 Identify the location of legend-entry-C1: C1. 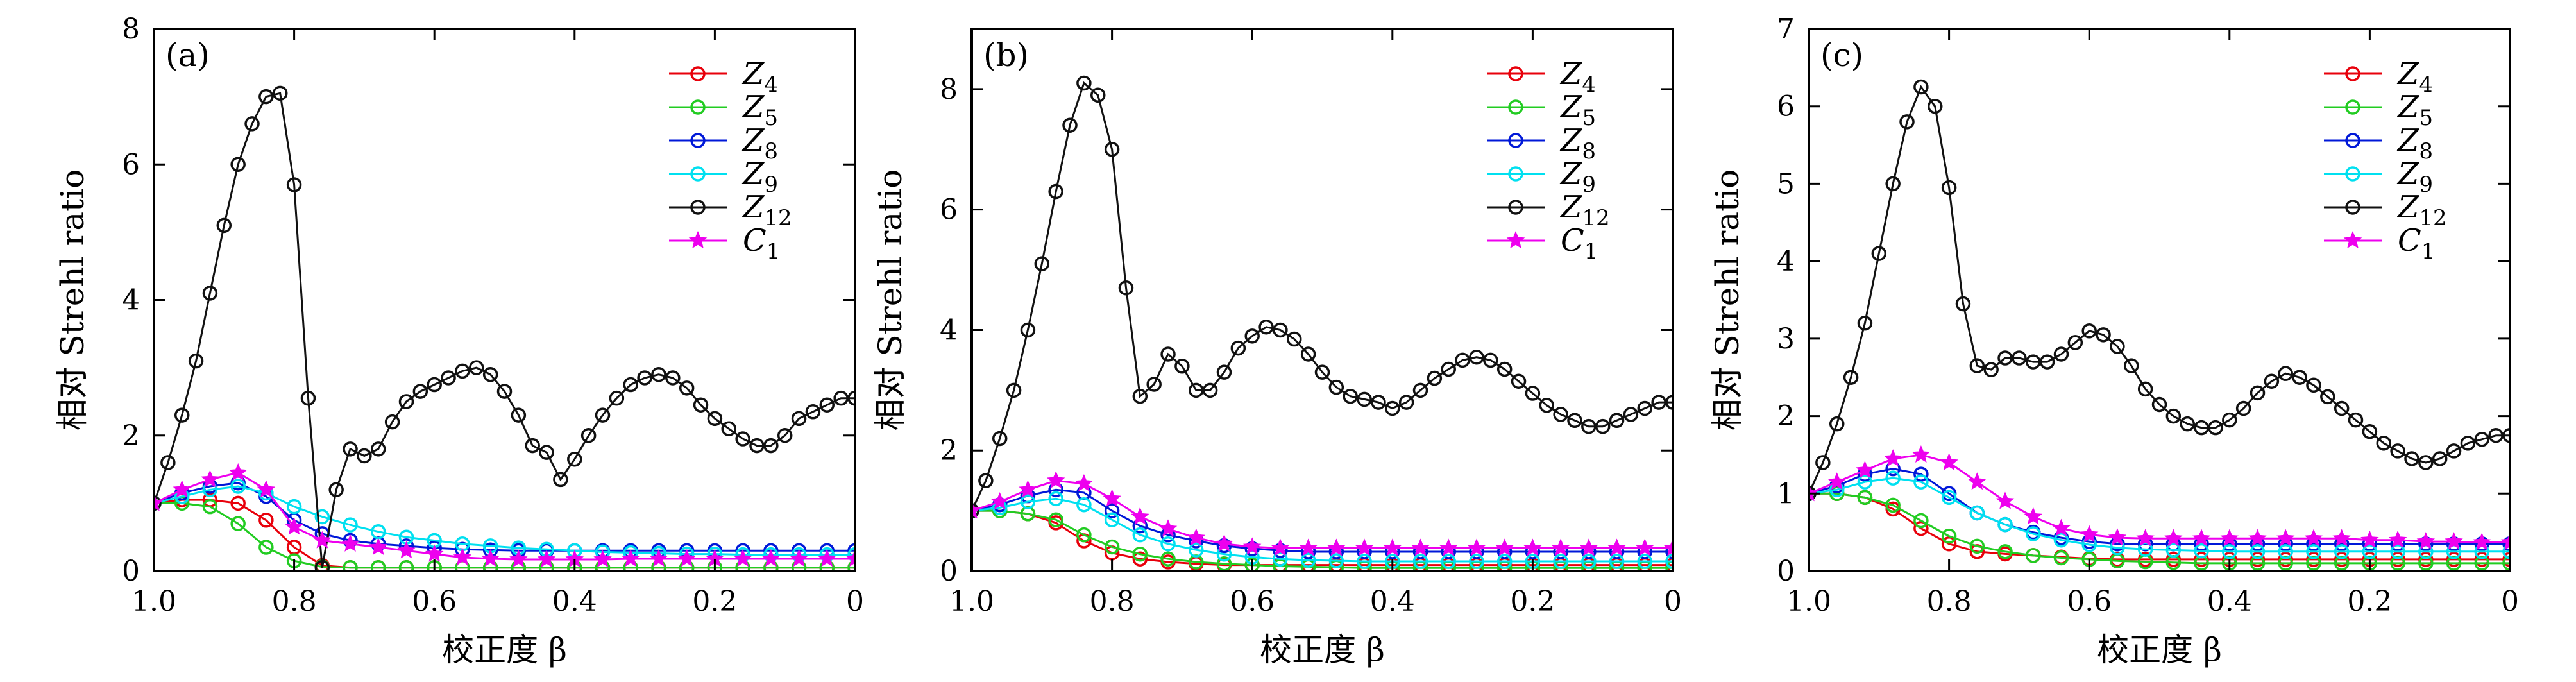
(1542, 243).